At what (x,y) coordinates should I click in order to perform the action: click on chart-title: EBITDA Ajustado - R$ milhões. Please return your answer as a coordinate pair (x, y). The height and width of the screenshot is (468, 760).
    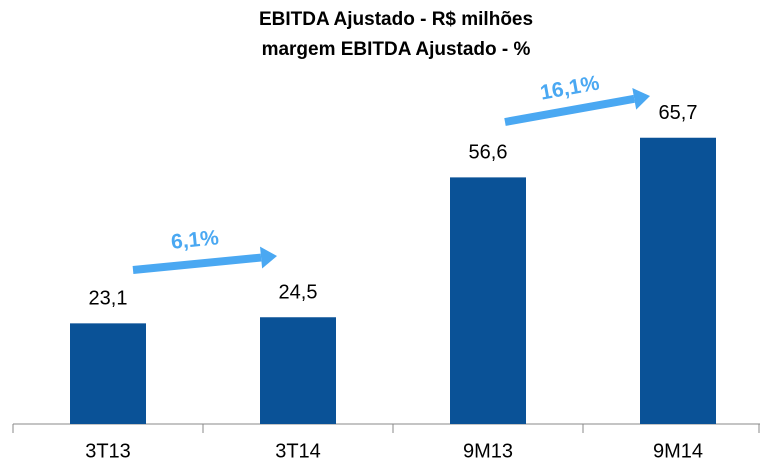
    Looking at the image, I should click on (396, 19).